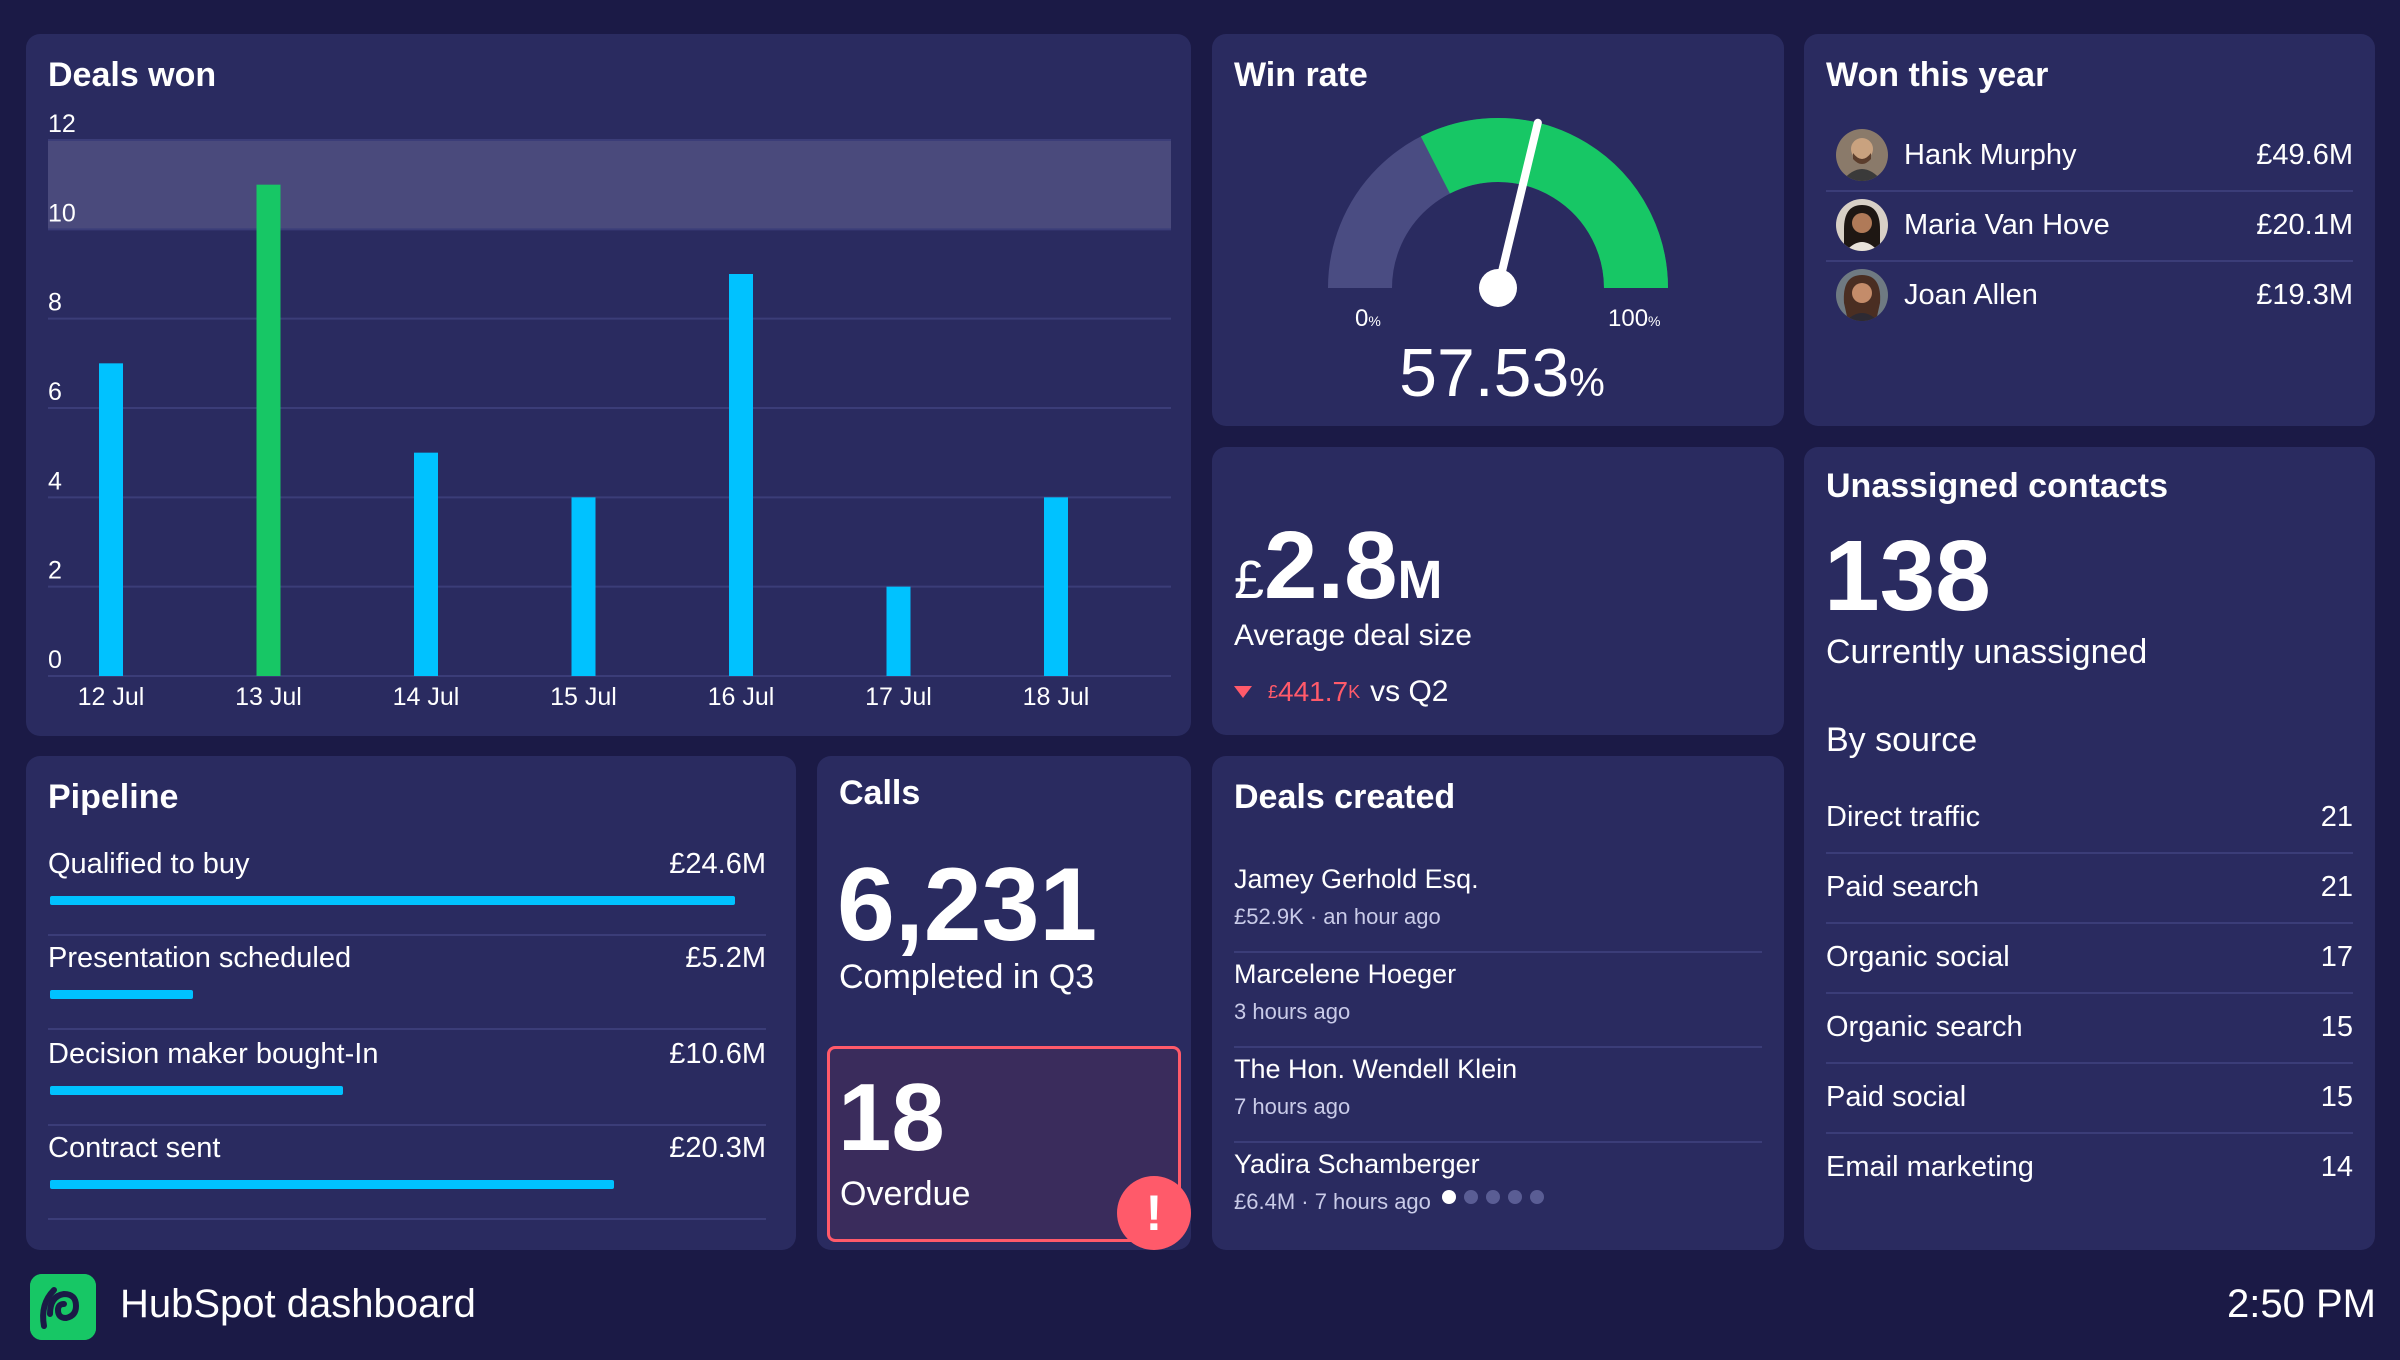 This screenshot has width=2400, height=1360. I want to click on pipeline-stage: Decision maker bought-In £10.6M, so click(407, 1078).